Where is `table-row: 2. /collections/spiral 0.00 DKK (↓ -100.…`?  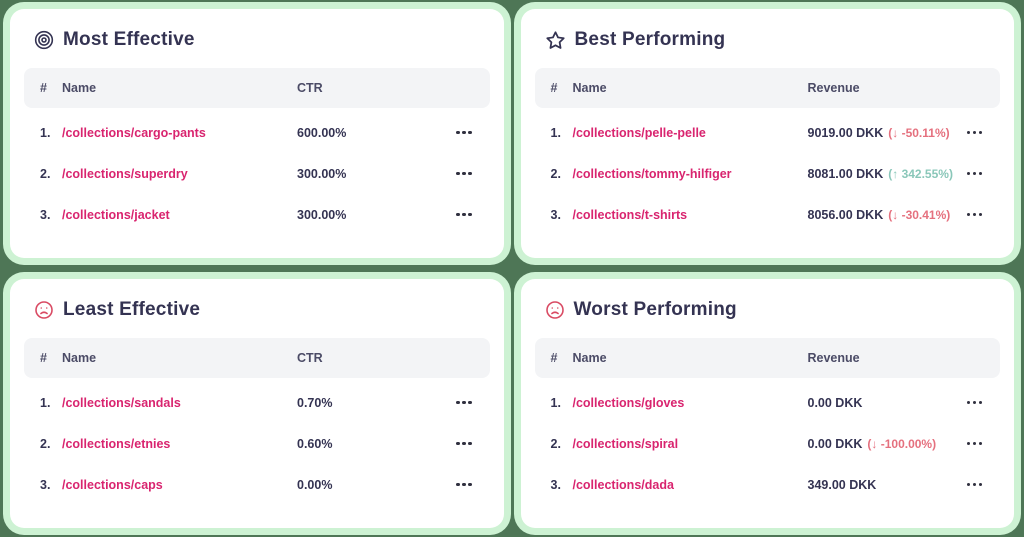 table-row: 2. /collections/spiral 0.00 DKK (↓ -100.… is located at coordinates (768, 443).